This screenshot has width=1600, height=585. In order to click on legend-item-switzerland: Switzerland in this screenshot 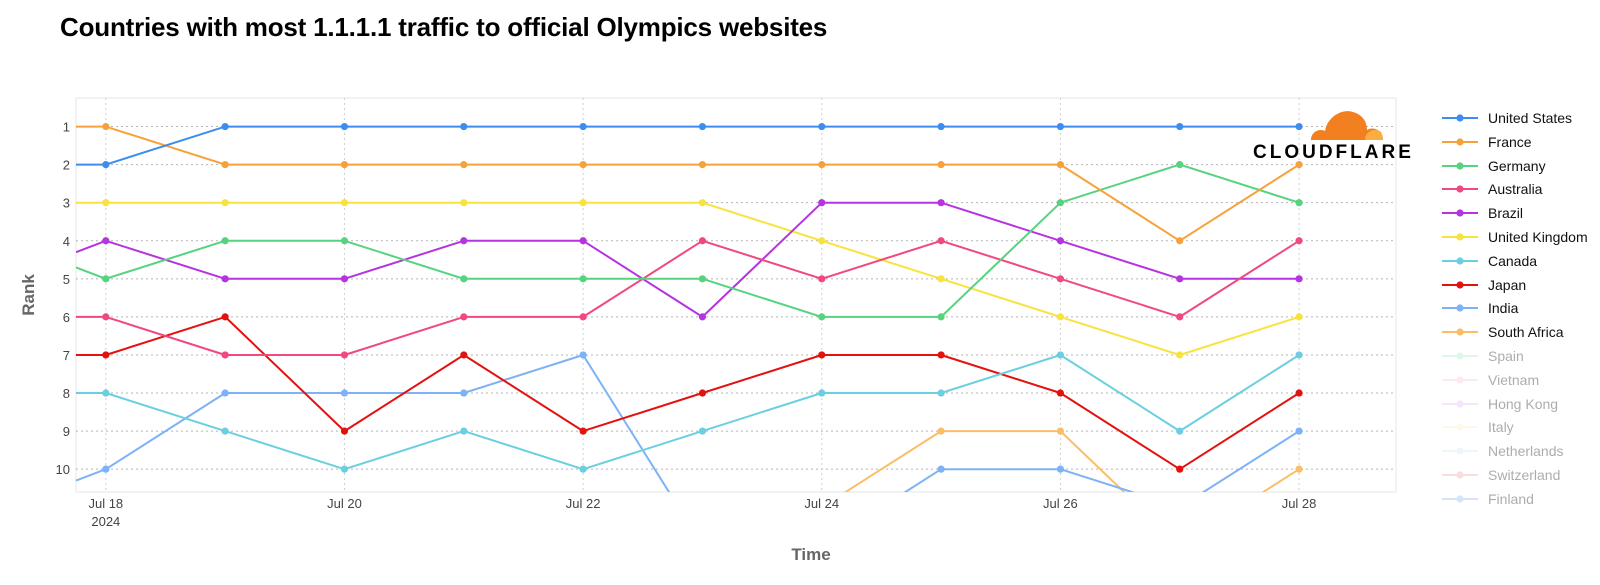, I will do `click(1521, 477)`.